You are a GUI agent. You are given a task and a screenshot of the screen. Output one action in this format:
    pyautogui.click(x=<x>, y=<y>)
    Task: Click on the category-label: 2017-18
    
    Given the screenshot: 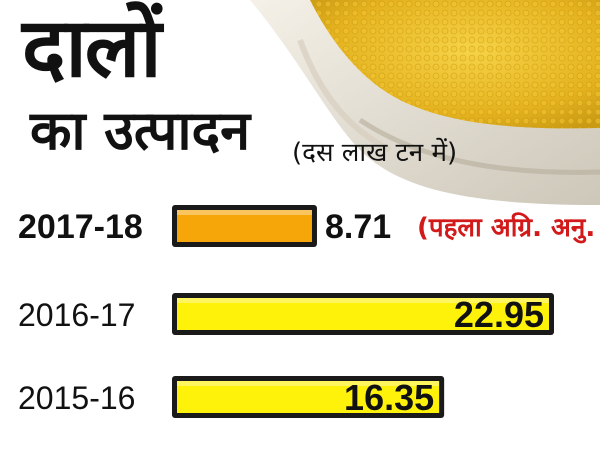 What is the action you would take?
    pyautogui.click(x=80, y=227)
    